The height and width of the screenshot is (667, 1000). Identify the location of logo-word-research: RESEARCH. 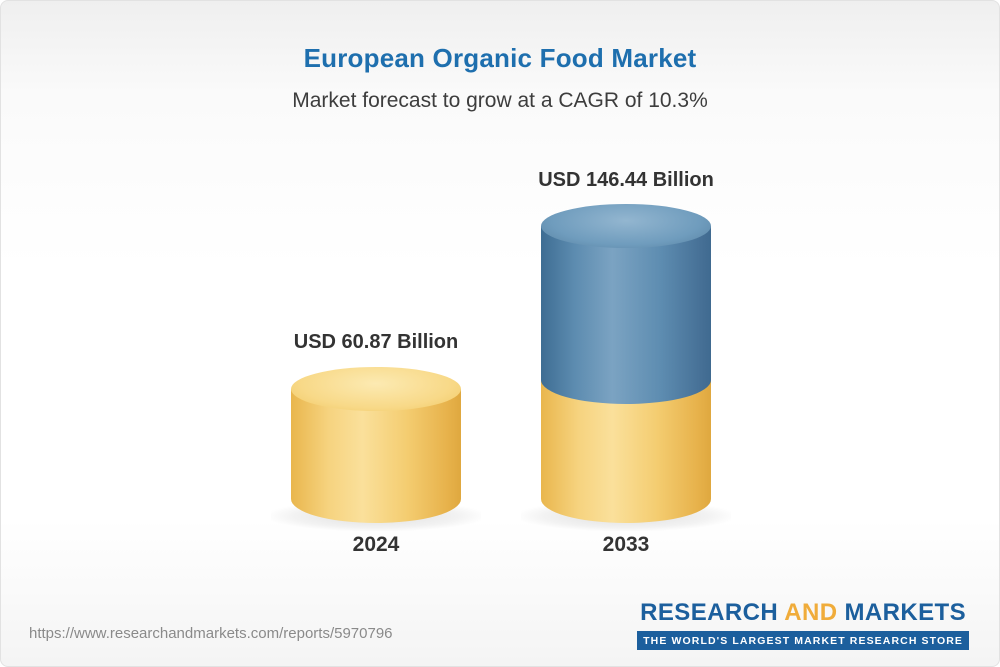
(709, 612).